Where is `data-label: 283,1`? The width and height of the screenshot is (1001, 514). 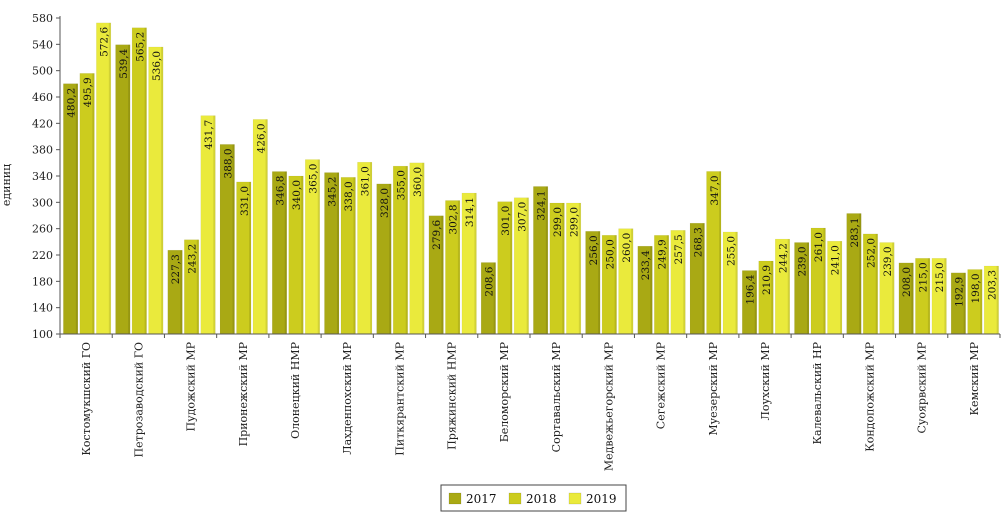
data-label: 283,1 is located at coordinates (855, 232).